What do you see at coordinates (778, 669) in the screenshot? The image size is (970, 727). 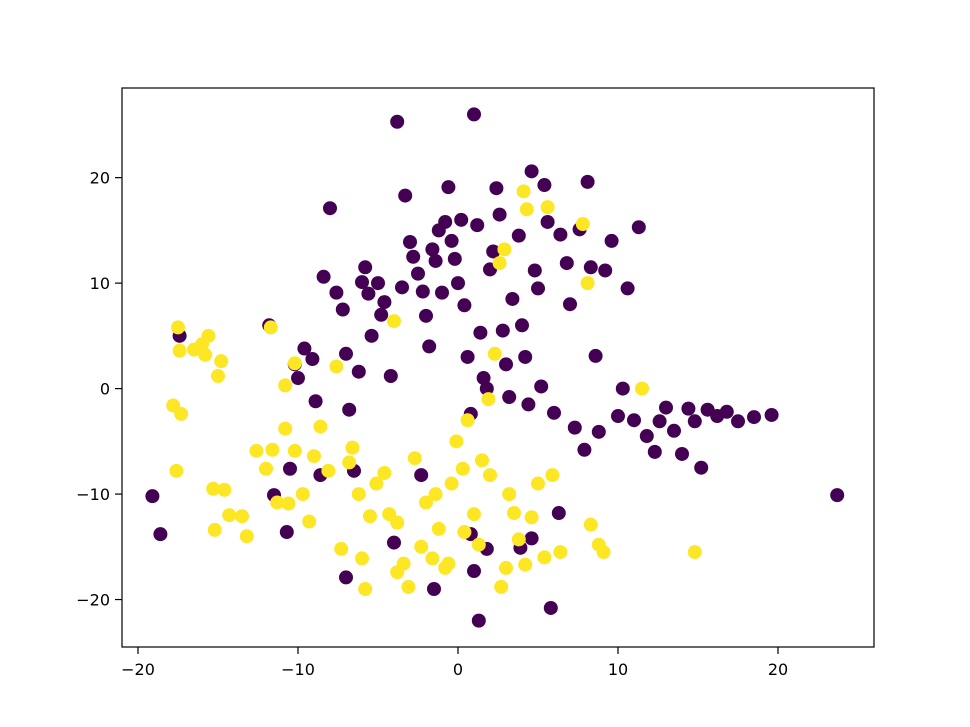 I see `x-tick-label: 20` at bounding box center [778, 669].